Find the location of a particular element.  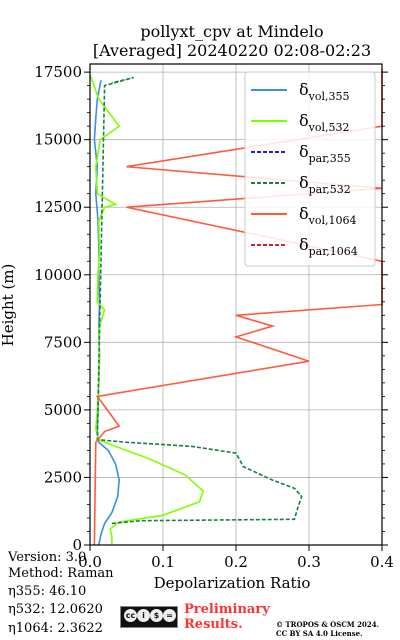

y-tick-label: 15000 is located at coordinates (58, 140).